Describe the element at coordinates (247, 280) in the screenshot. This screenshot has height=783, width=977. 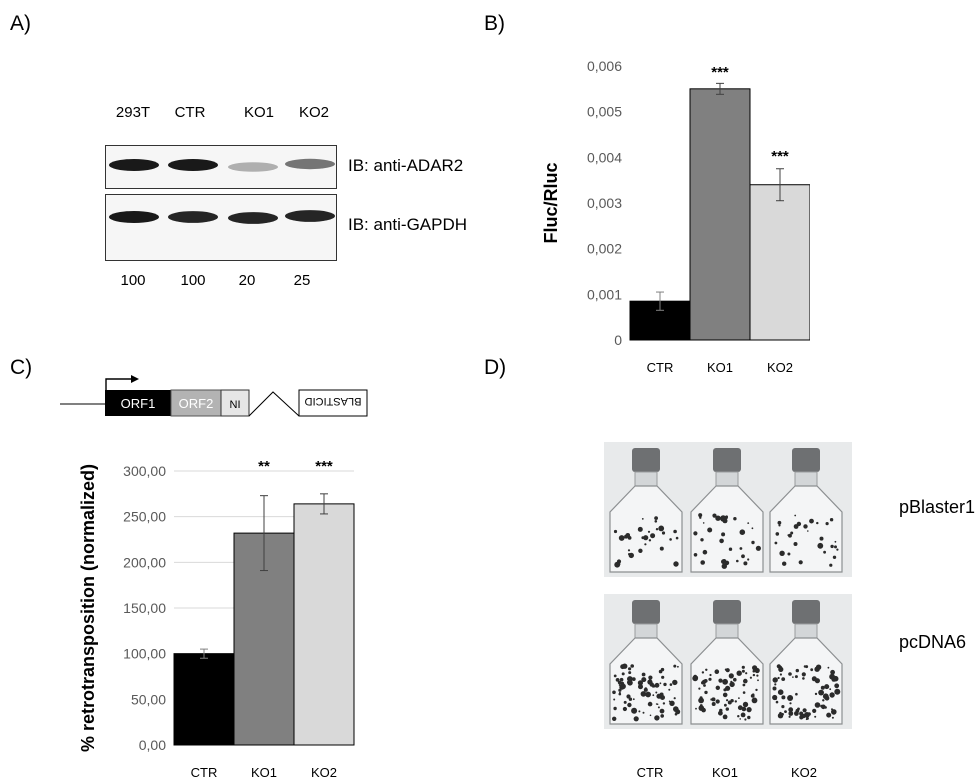
I see `quant-value-ko1: 20` at that location.